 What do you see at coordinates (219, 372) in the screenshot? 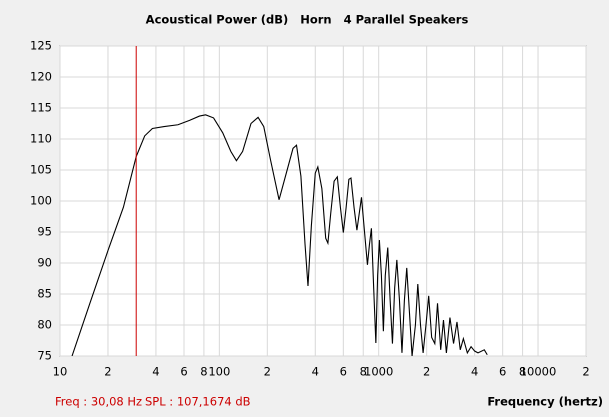
I see `x-tick-label: 100` at bounding box center [219, 372].